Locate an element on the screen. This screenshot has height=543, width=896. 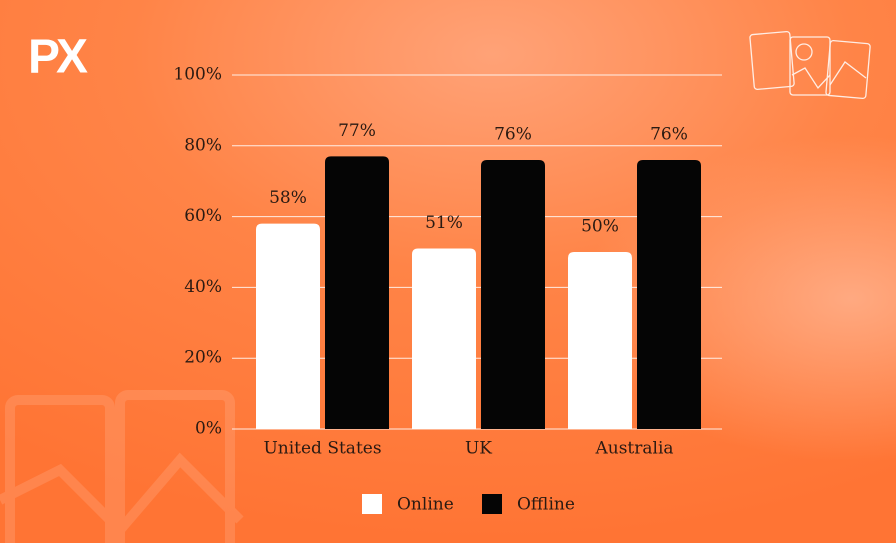
y-tick-label: 60% is located at coordinates (203, 216).